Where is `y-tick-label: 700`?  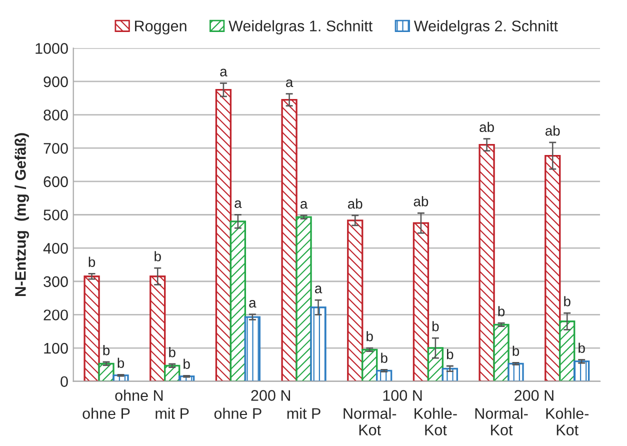 y-tick-label: 700 is located at coordinates (56, 148).